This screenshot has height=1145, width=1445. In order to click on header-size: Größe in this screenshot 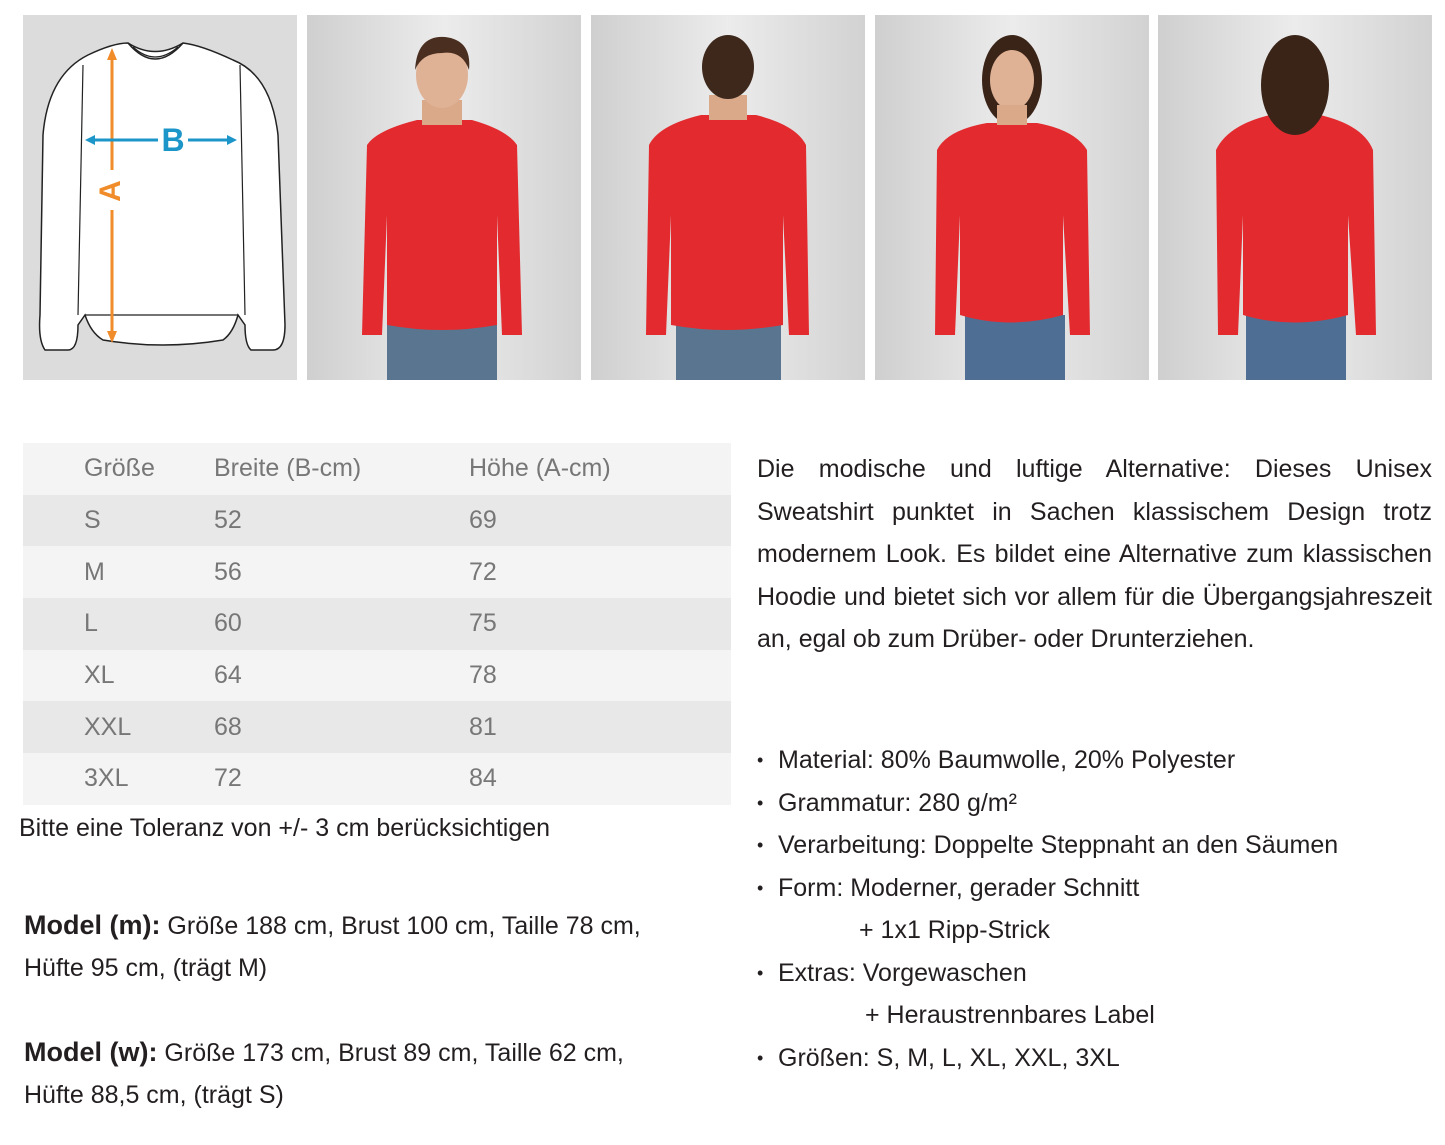, I will do `click(119, 468)`.